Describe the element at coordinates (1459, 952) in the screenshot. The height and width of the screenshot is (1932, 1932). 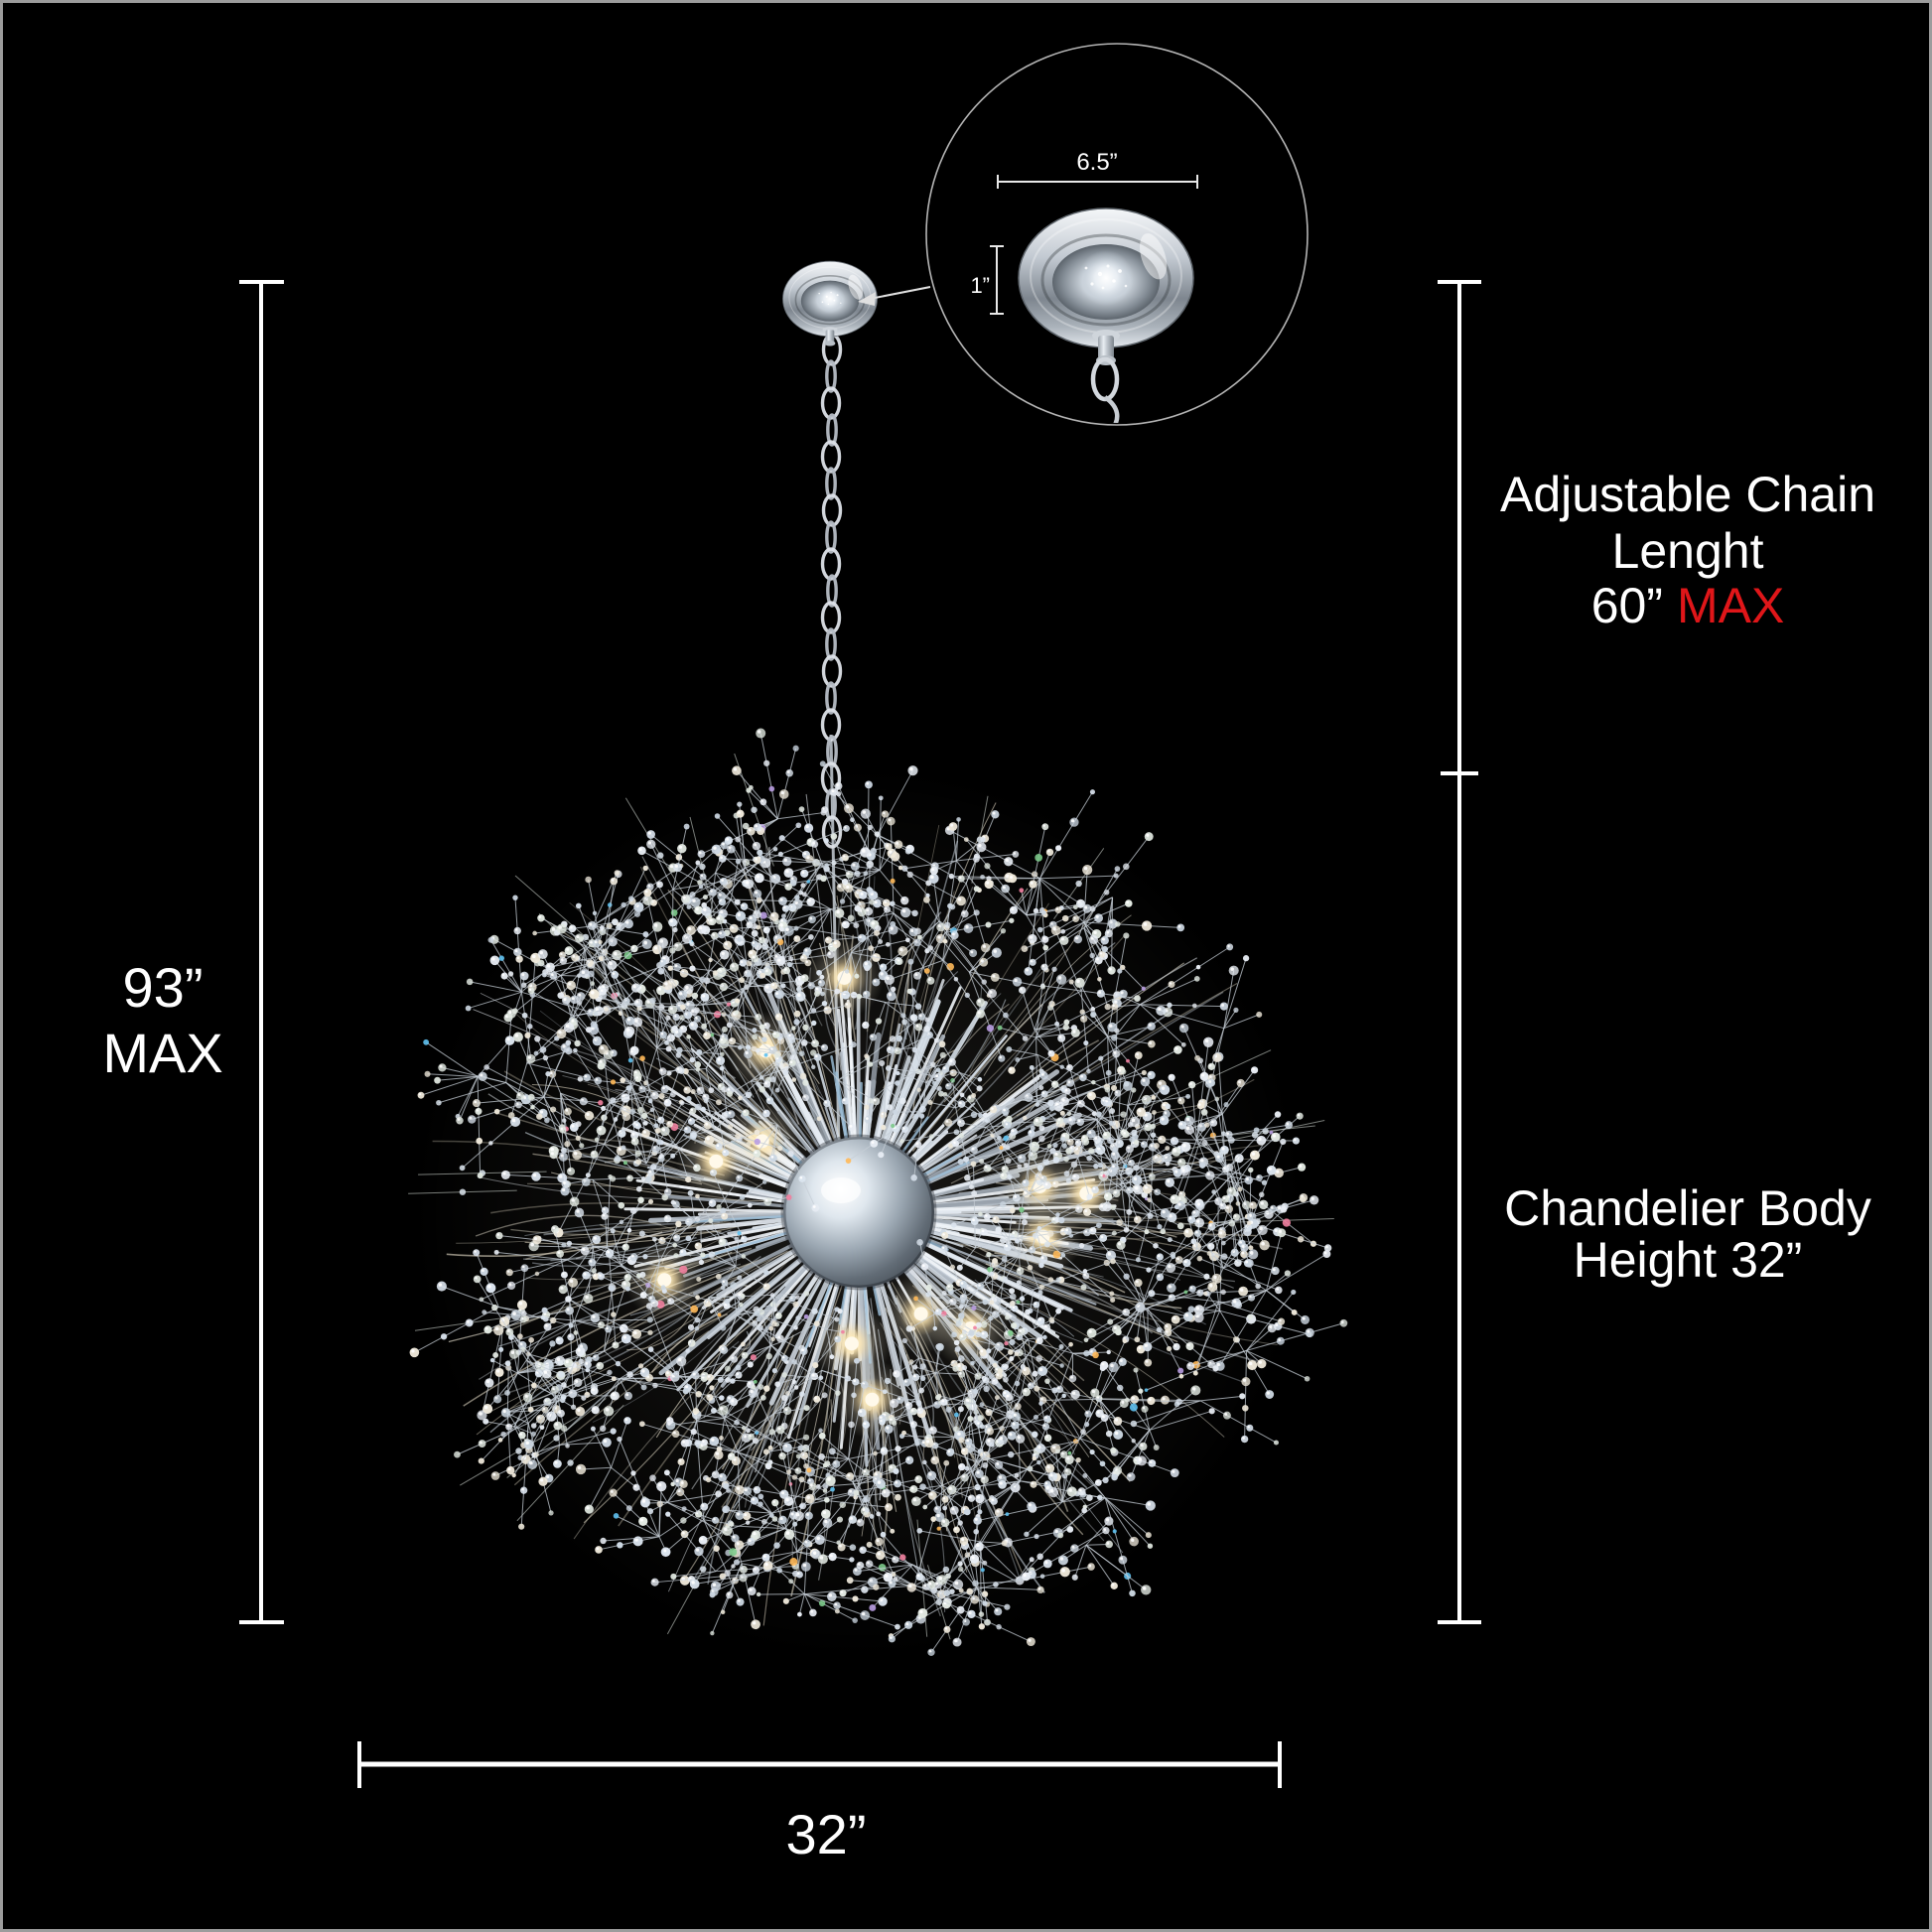
I see `right-dimension` at that location.